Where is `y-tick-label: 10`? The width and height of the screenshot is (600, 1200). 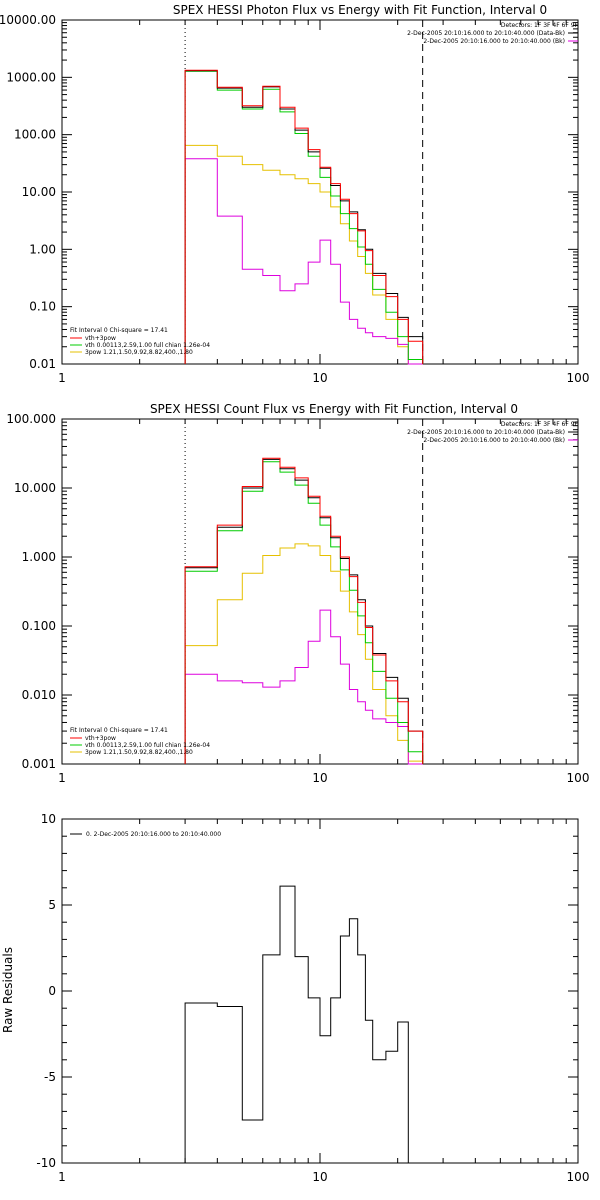
y-tick-label: 10 is located at coordinates (48, 819).